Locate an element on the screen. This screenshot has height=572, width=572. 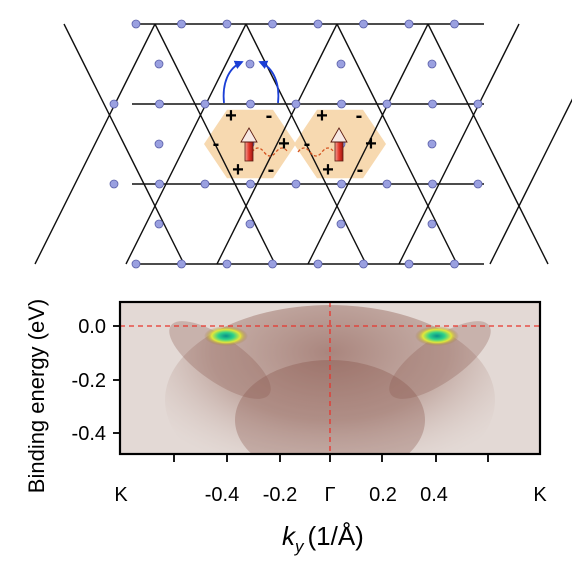
coupling-wave-left is located at coordinates (270, 152).